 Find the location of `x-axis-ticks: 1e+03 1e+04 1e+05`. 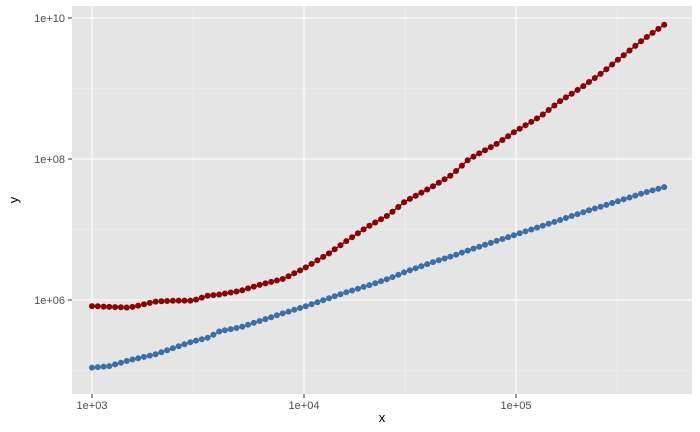

x-axis-ticks: 1e+03 1e+04 1e+05 is located at coordinates (304, 403).